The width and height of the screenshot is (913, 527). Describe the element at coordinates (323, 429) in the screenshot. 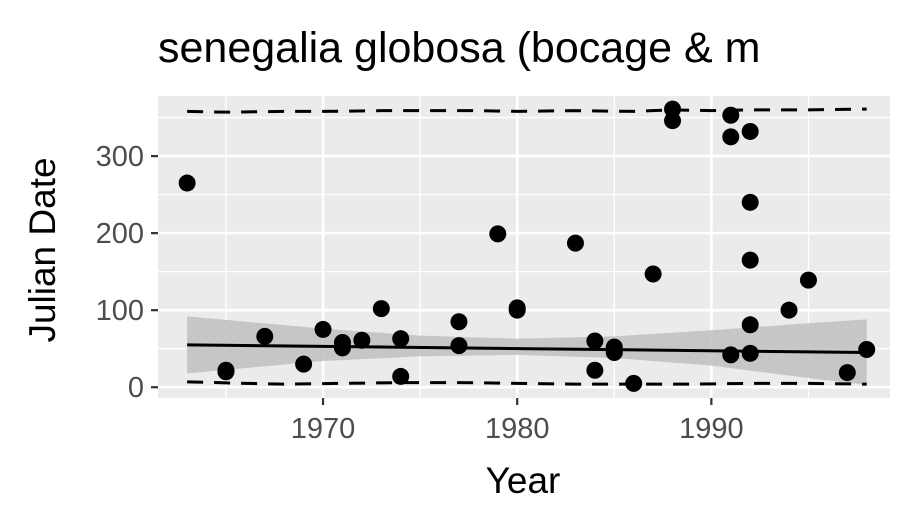

I see `x-tick-label: 1970` at that location.